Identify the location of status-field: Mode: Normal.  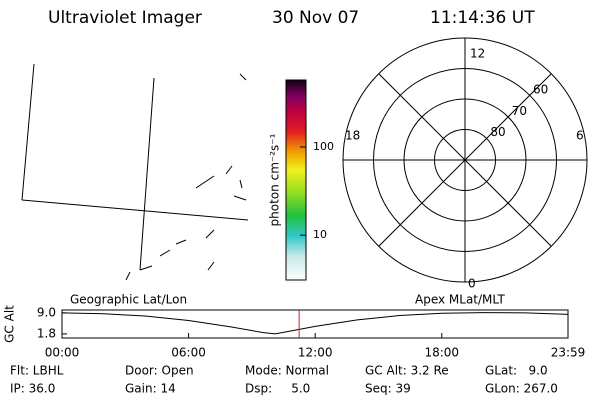
(287, 371).